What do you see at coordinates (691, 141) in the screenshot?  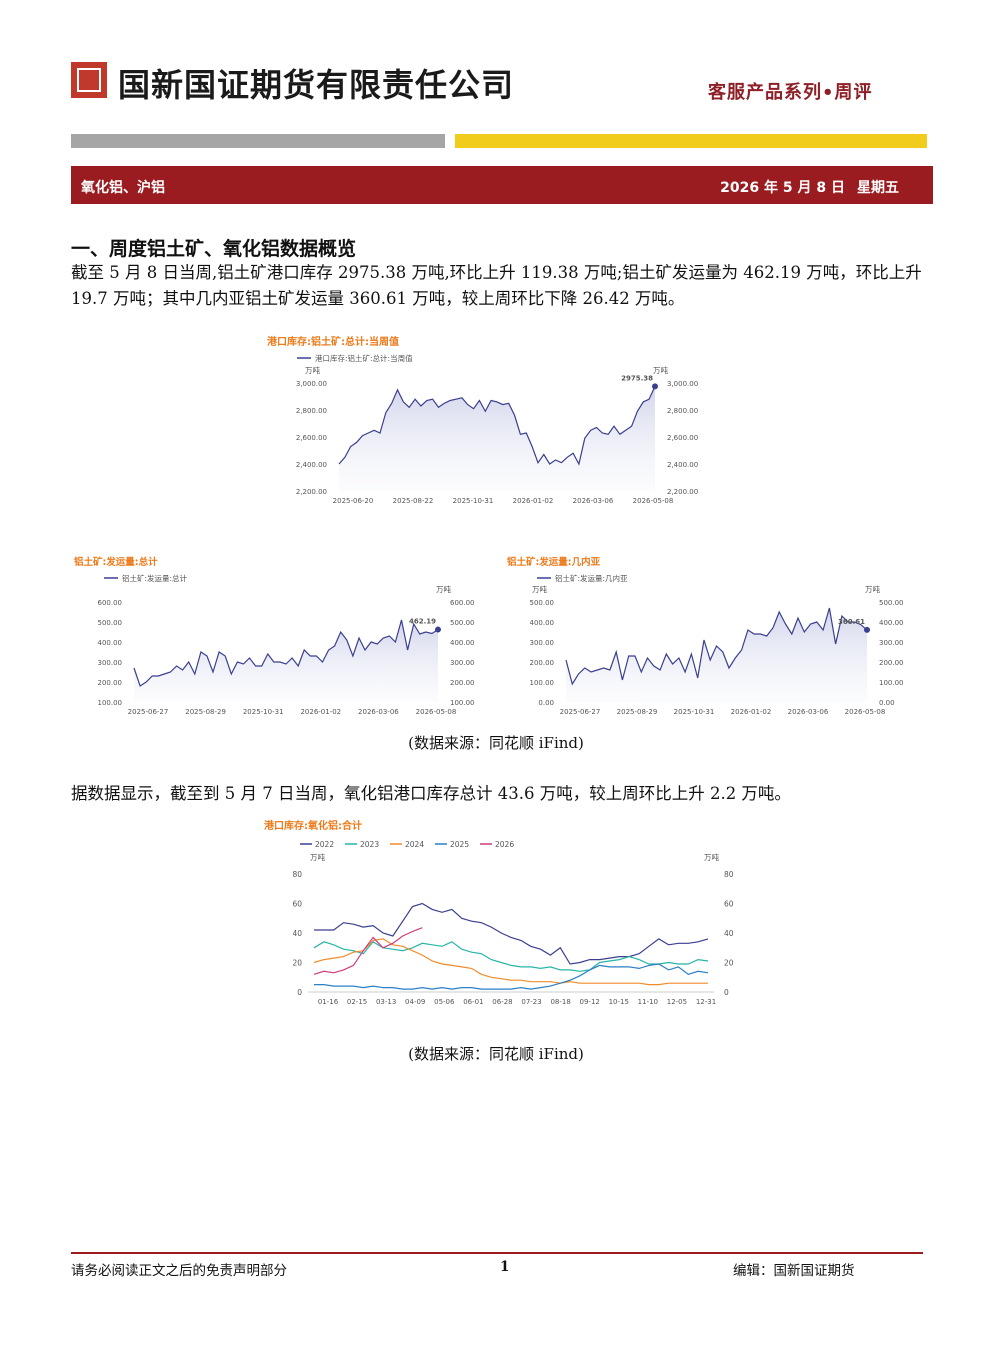 I see `header-divider-yellow` at bounding box center [691, 141].